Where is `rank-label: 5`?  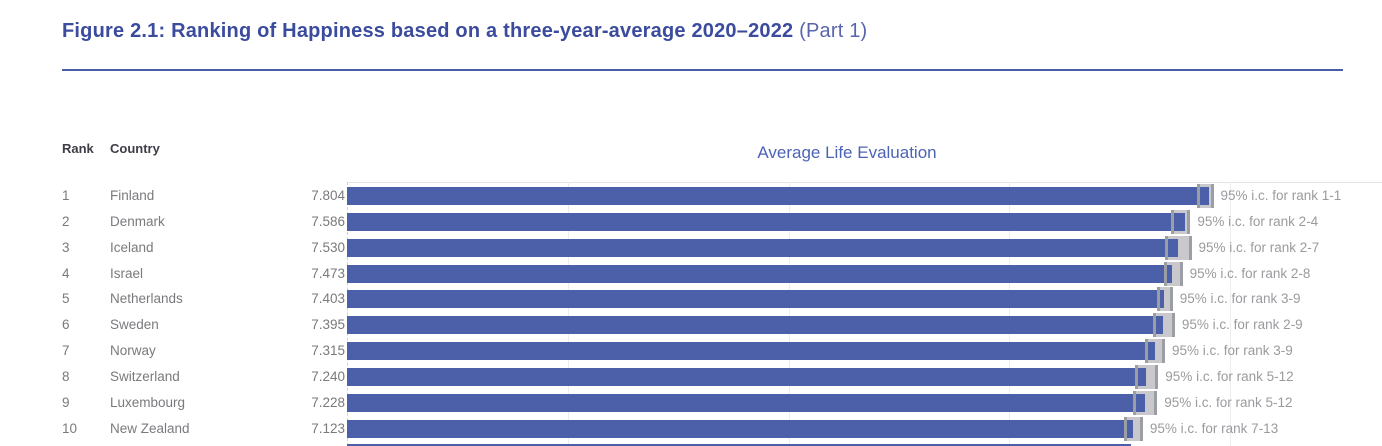 rank-label: 5 is located at coordinates (66, 299).